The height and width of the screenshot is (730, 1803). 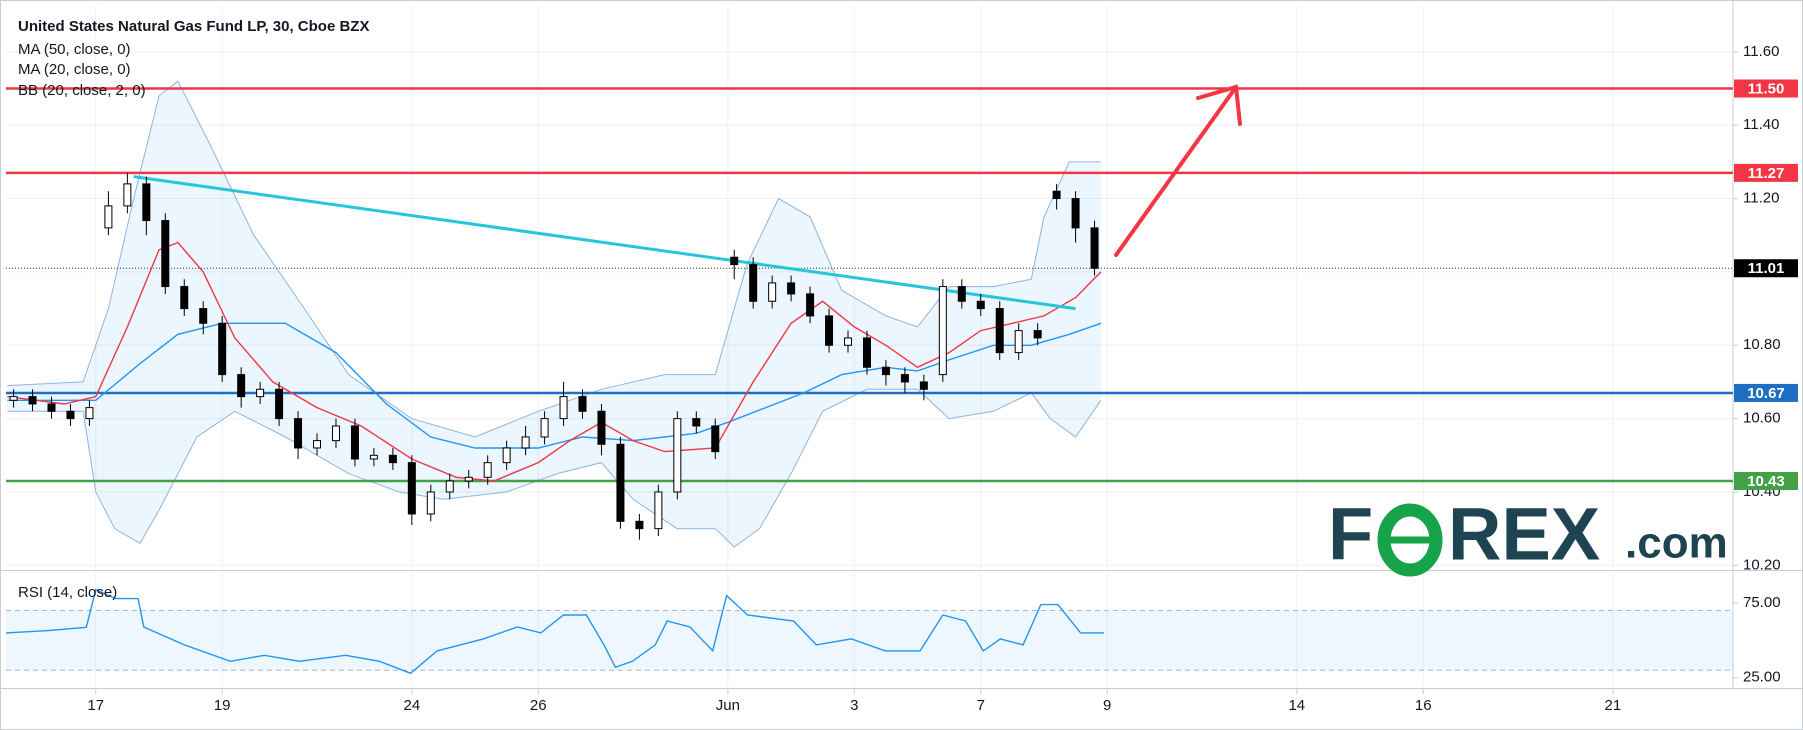 What do you see at coordinates (1761, 198) in the screenshot?
I see `y-tick-label: 11.20` at bounding box center [1761, 198].